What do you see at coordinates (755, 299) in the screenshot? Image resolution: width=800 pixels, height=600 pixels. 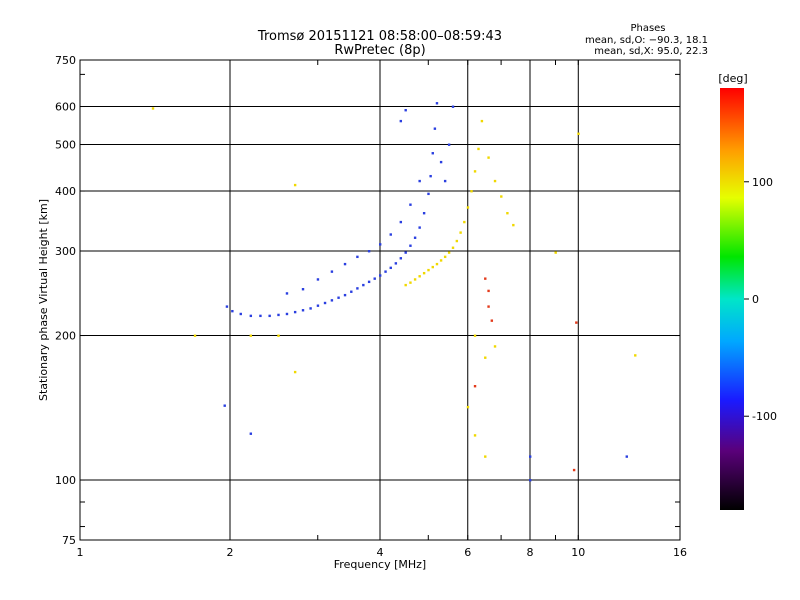 I see `colorbar-tick-label: 0` at bounding box center [755, 299].